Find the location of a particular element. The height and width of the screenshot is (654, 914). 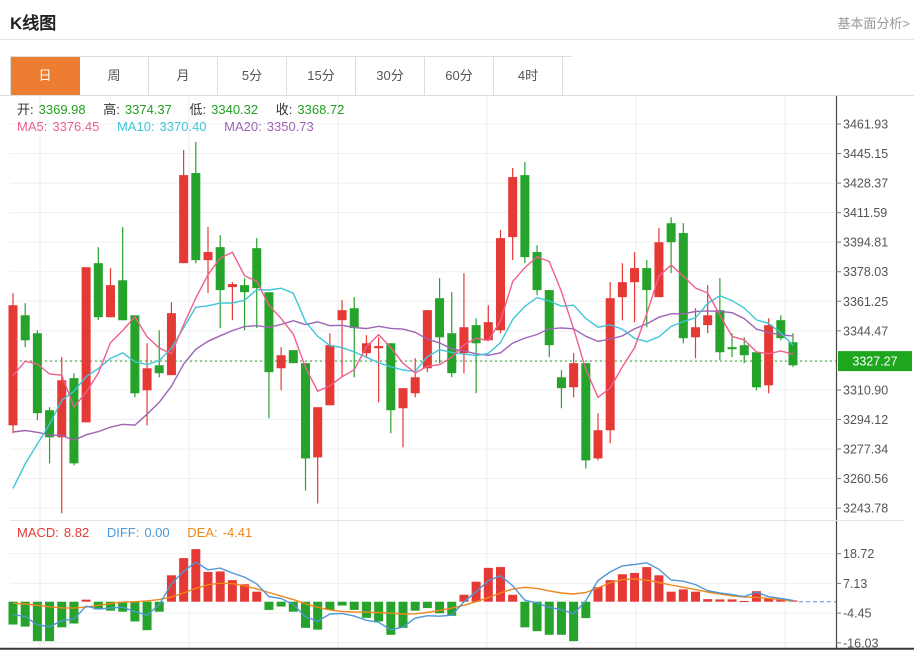

svg-text: 3294.12 is located at coordinates (865, 420).